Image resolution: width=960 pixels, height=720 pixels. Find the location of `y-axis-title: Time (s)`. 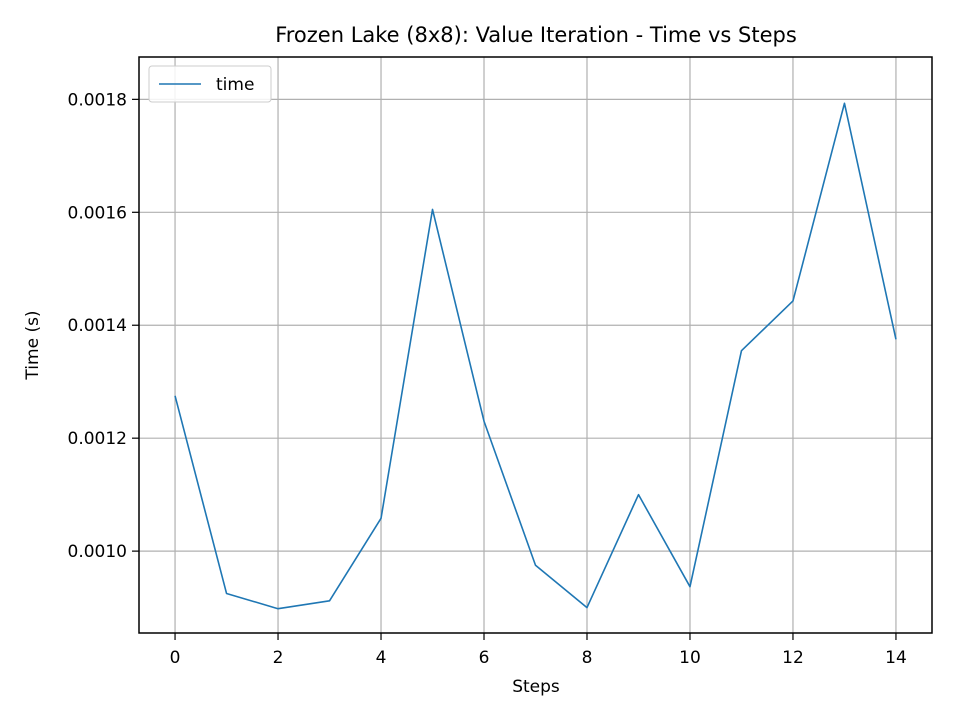

y-axis-title: Time (s) is located at coordinates (33, 345).